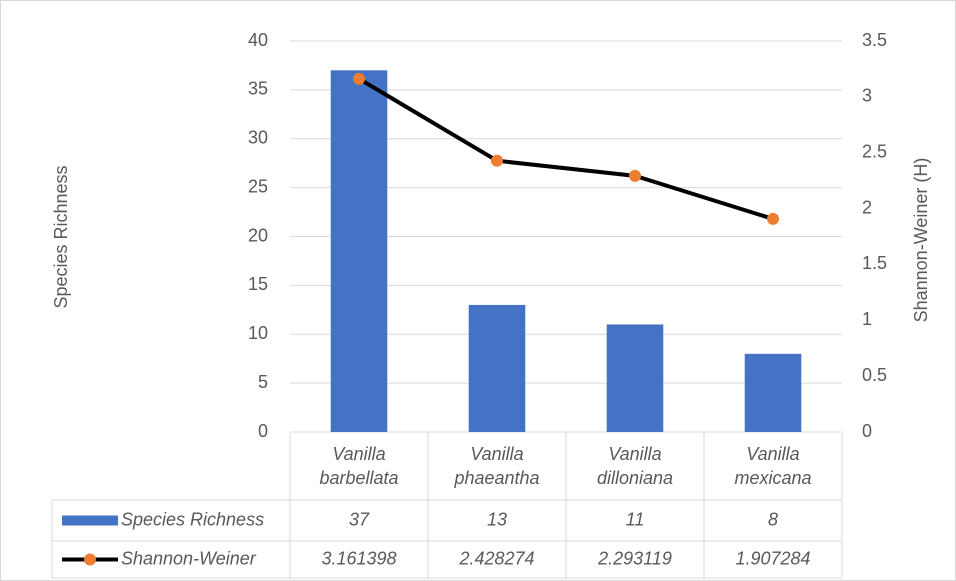 This screenshot has width=956, height=581. What do you see at coordinates (634, 558) in the screenshot?
I see `table-value: 2.293119` at bounding box center [634, 558].